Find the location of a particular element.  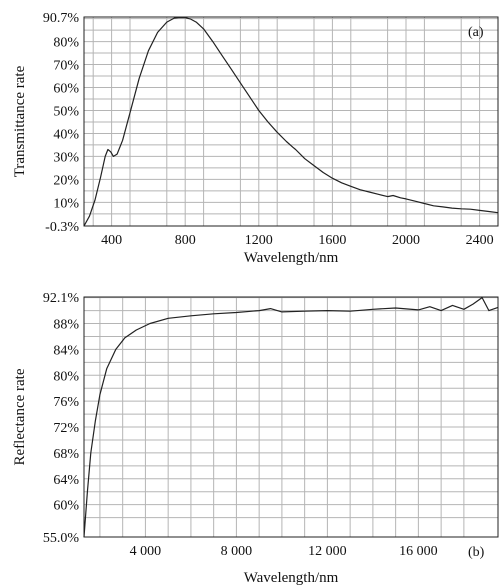

panel-label-a: (a) is located at coordinates (476, 32).